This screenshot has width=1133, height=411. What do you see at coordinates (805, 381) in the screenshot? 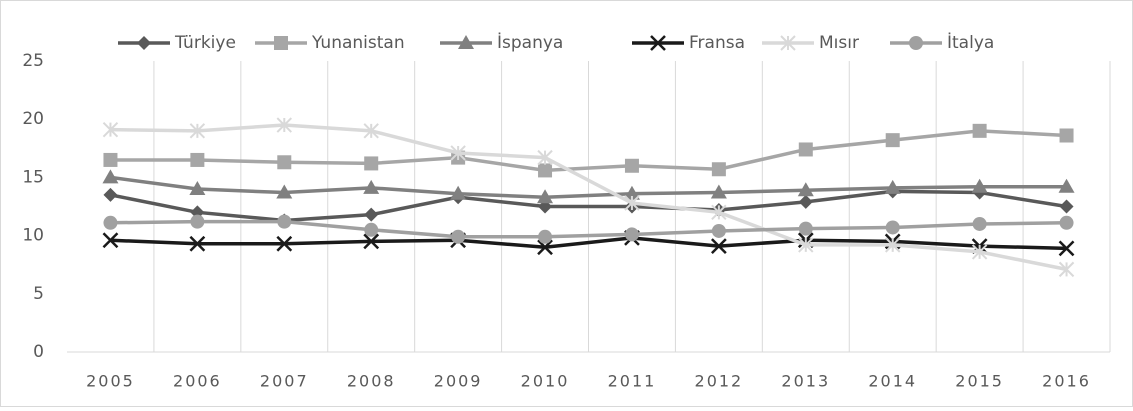
I see `x-tick-label: 2013` at bounding box center [805, 381].